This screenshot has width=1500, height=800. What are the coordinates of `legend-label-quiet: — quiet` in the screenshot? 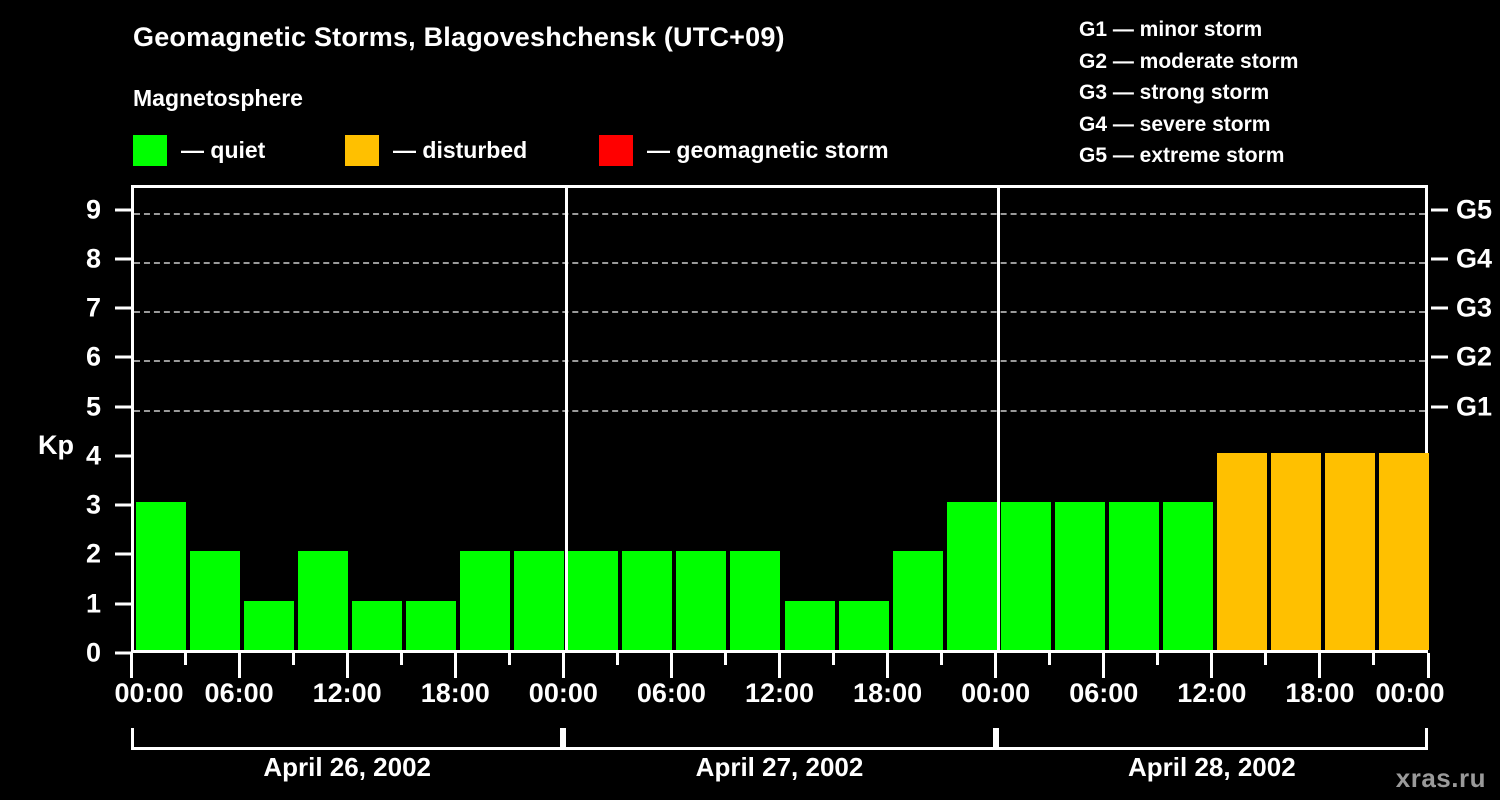 It's located at (223, 149).